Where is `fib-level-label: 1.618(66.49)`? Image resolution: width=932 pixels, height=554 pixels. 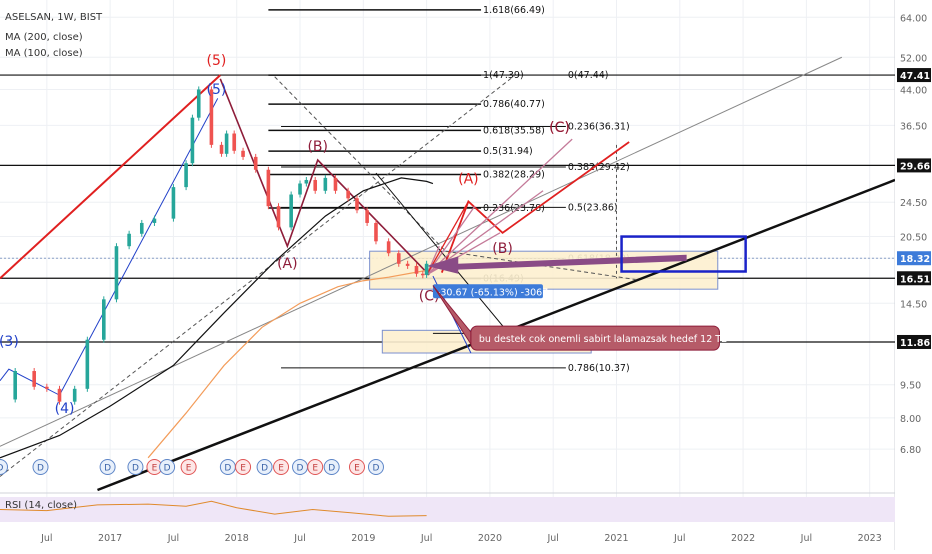 fib-level-label: 1.618(66.49) is located at coordinates (514, 10).